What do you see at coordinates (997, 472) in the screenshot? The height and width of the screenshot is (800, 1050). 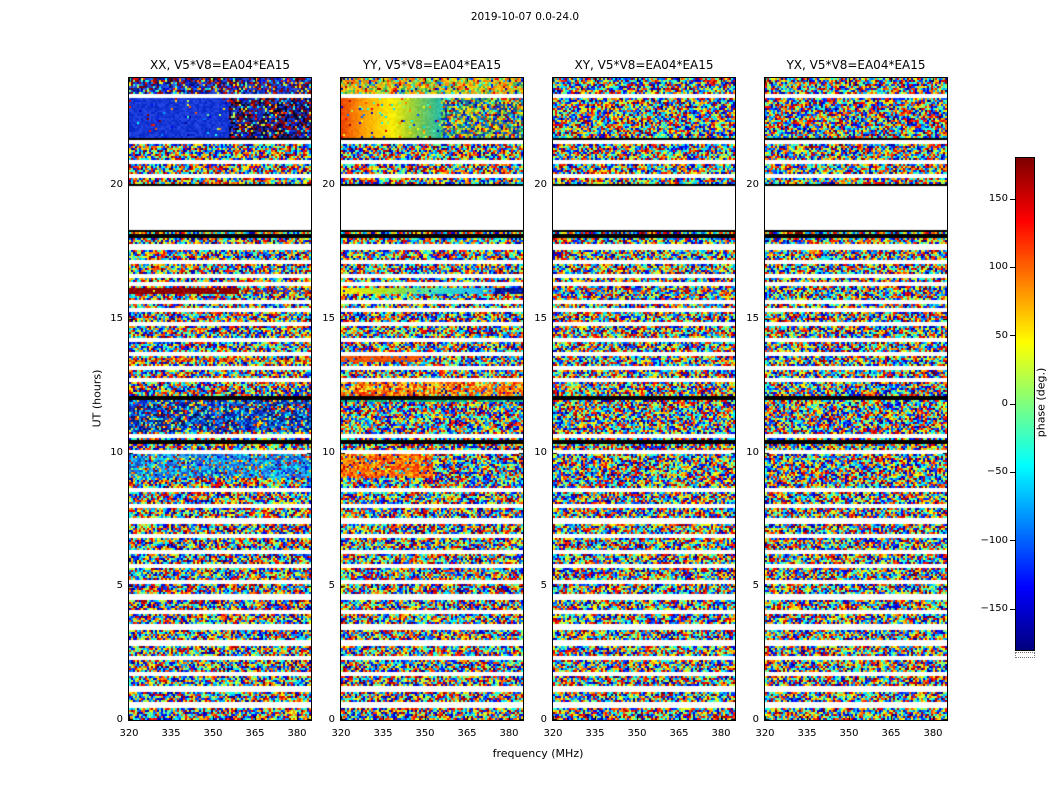 I see `colorbar-tick-label: −50` at bounding box center [997, 472].